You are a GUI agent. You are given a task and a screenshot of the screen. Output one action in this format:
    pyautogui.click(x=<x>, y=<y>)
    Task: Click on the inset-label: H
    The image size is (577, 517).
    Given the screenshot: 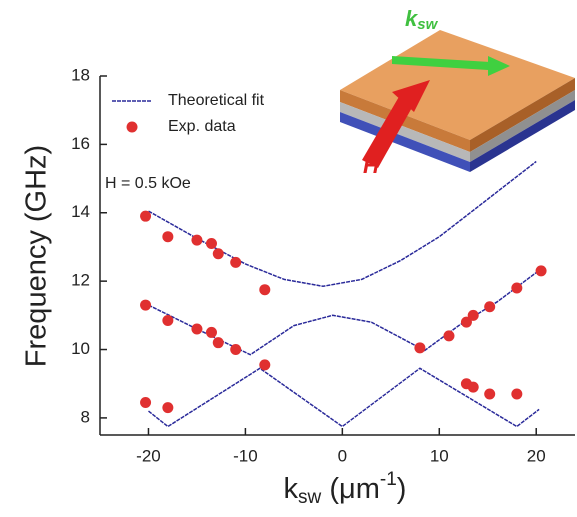 What is the action you would take?
    pyautogui.click(x=371, y=165)
    